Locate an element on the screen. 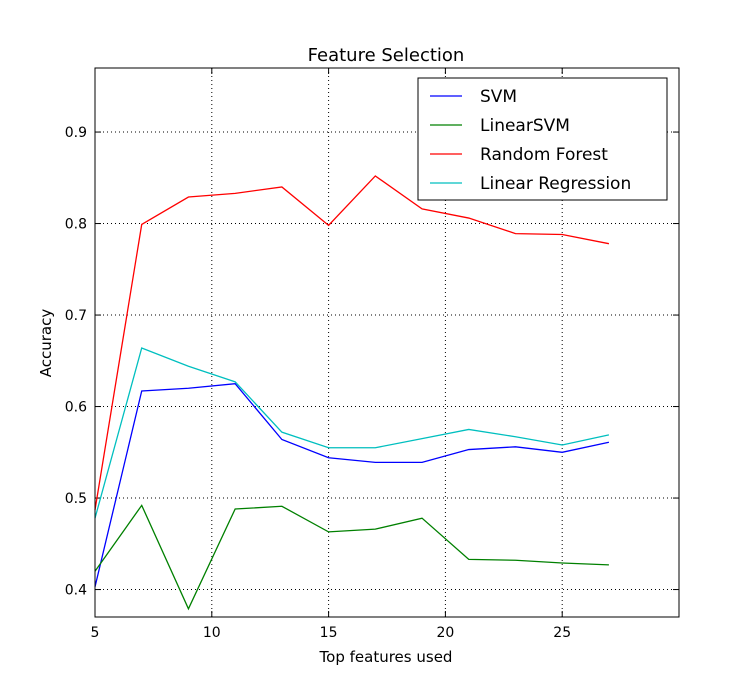 The image size is (753, 690). legend-label-linearsvm: LinearSVM is located at coordinates (525, 126).